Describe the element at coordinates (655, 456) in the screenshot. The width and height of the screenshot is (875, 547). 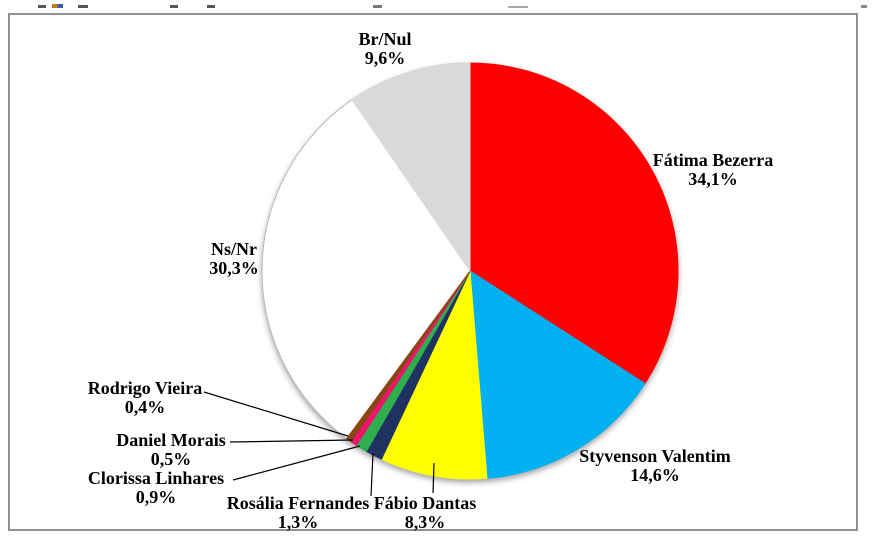
I see `slice-name: Styvenson Valentim` at that location.